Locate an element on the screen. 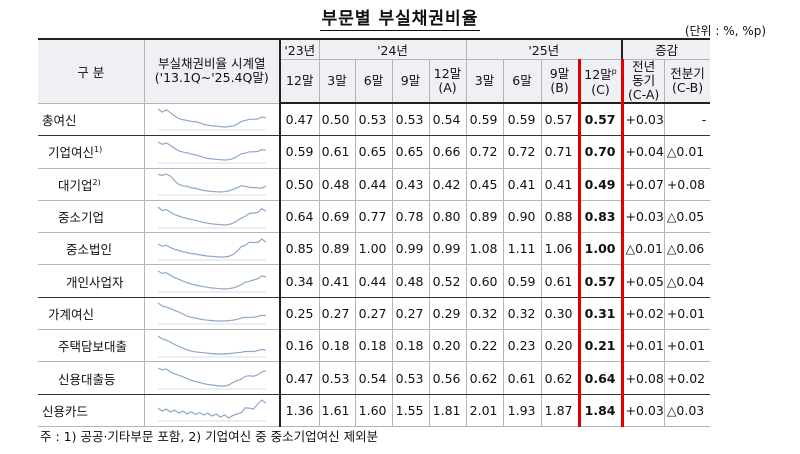 Image resolution: width=800 pixels, height=454 pixels. value-cell: 1.84 is located at coordinates (600, 410).